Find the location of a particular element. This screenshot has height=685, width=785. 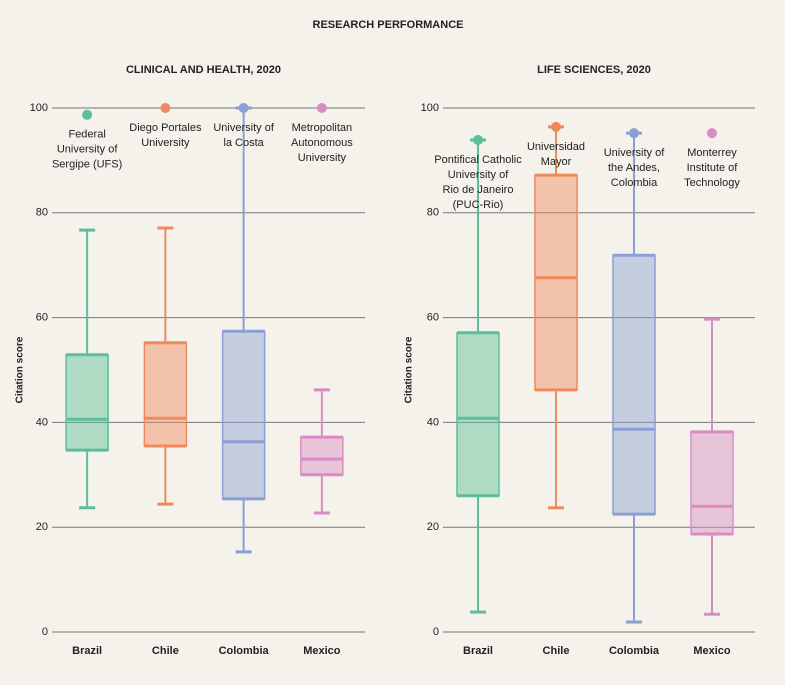

outlier-label: Pontifical Catholic is located at coordinates (478, 160).